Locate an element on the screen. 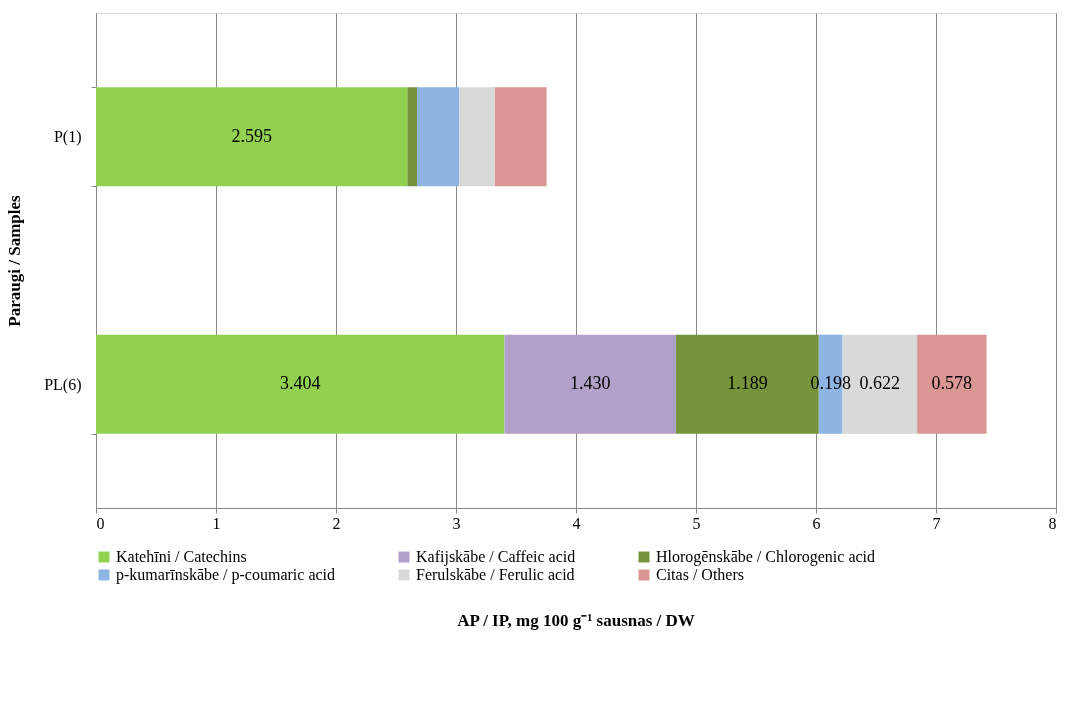  data-label: 0.578 is located at coordinates (952, 383).